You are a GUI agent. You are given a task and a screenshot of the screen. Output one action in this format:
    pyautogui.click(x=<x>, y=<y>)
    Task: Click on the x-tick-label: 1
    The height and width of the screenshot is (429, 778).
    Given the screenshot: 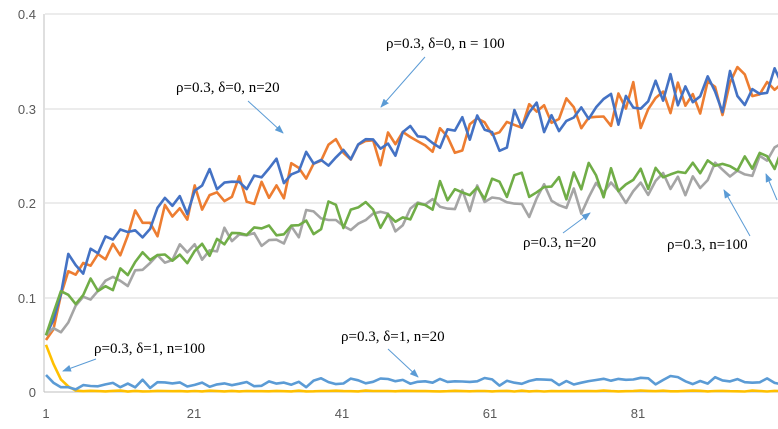 What is the action you would take?
    pyautogui.click(x=45, y=413)
    